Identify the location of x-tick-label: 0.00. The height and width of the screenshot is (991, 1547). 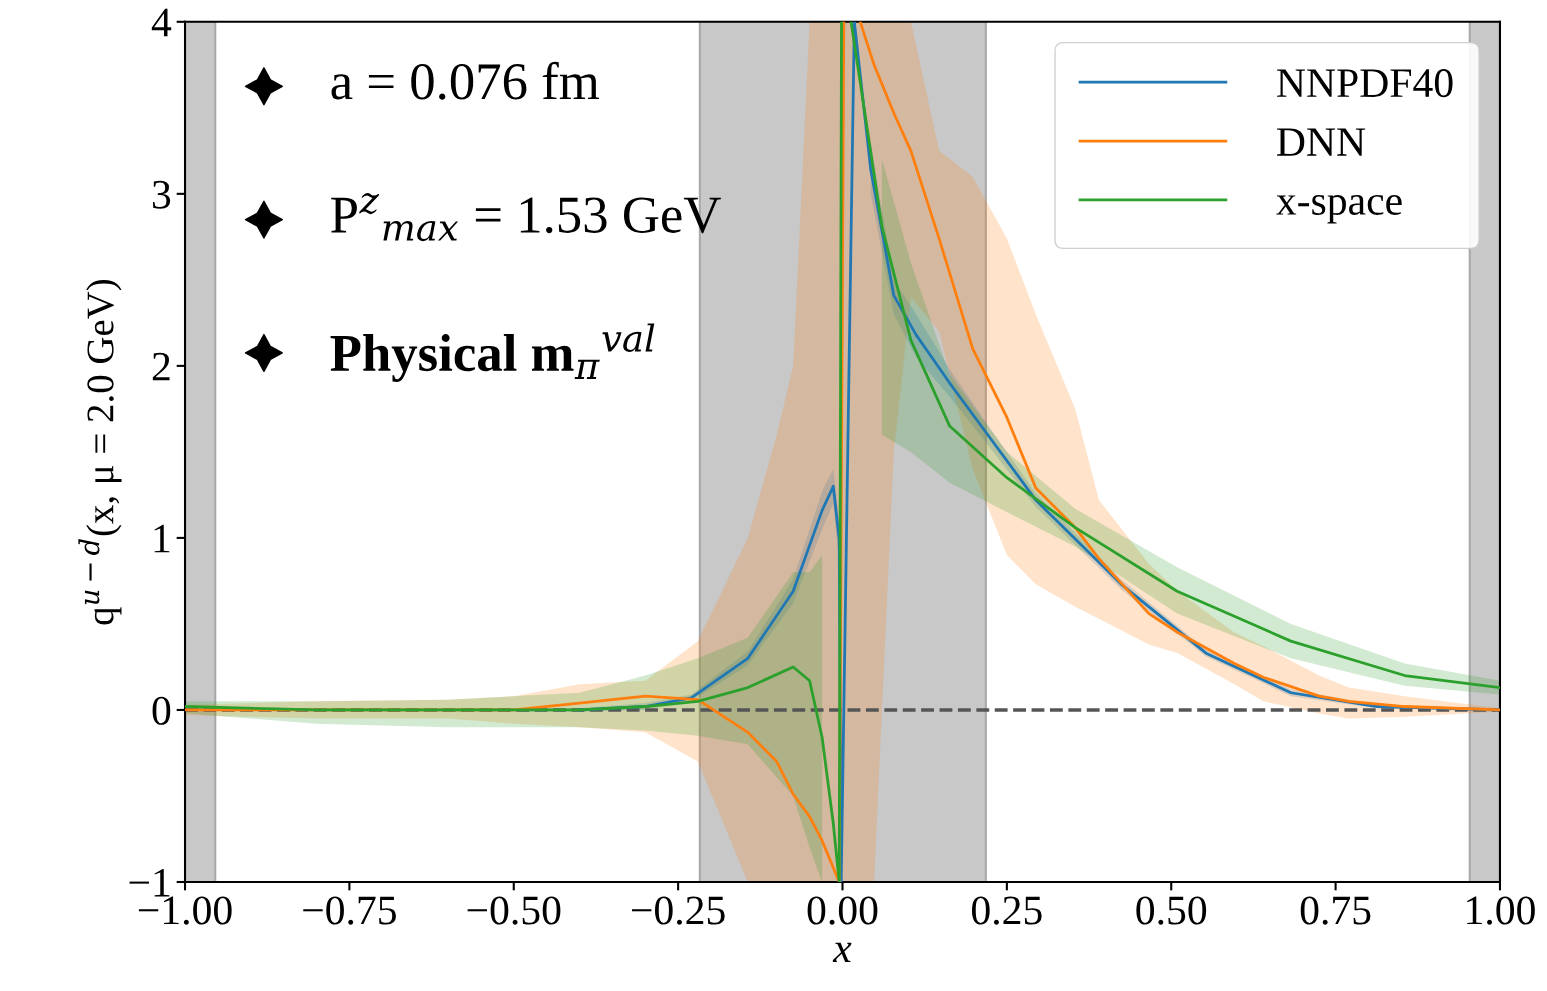
(842, 910).